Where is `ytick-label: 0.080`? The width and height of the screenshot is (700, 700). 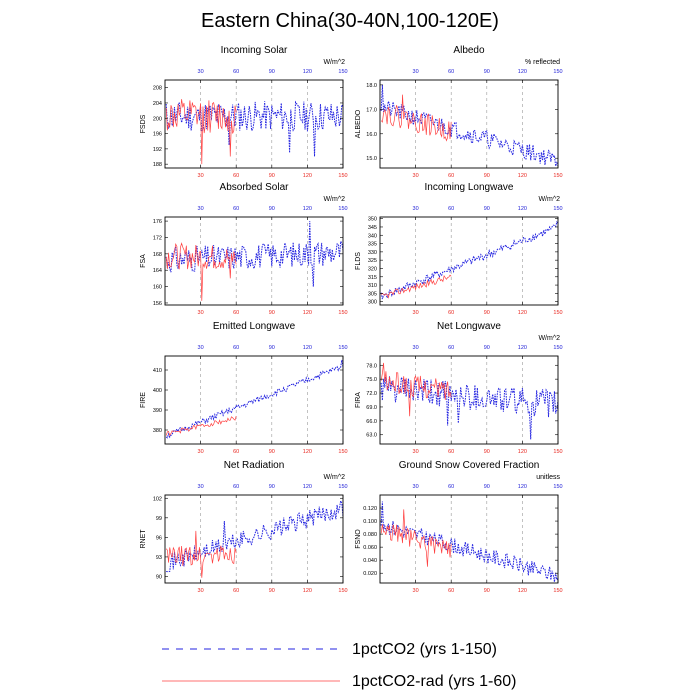 ytick-label: 0.080 is located at coordinates (370, 535).